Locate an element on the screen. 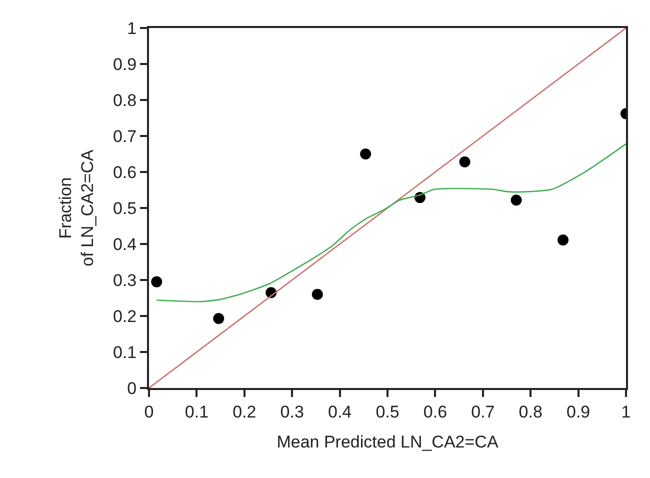 Image resolution: width=650 pixels, height=478 pixels. y-tick-label: 0.6 is located at coordinates (124, 172).